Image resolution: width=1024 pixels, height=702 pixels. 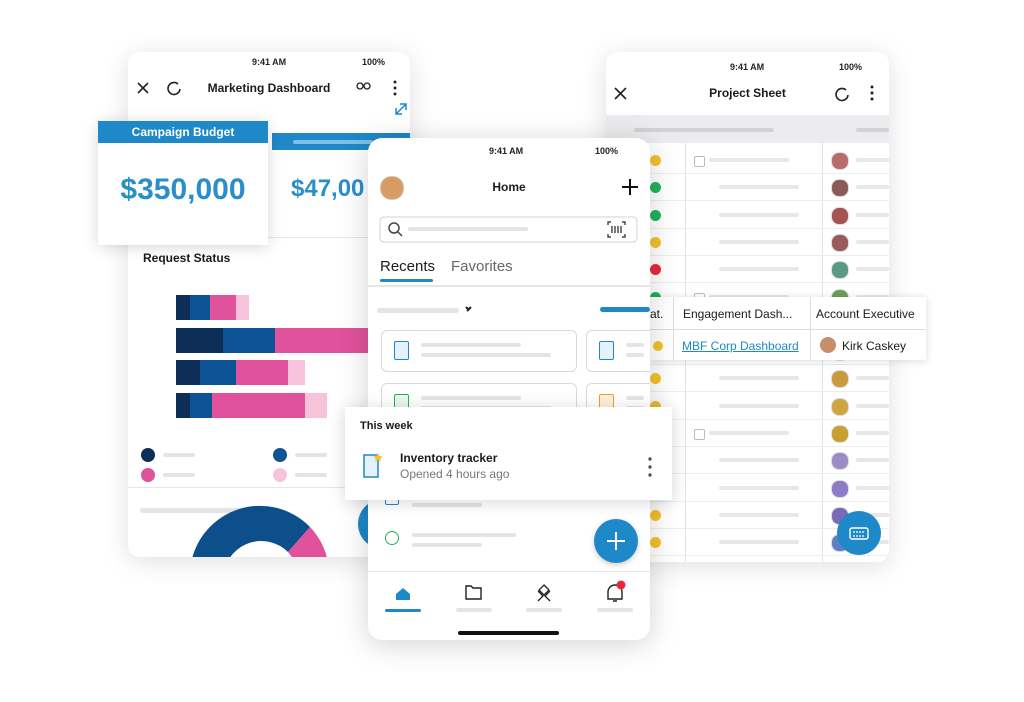 I want to click on screen-title: Home, so click(x=509, y=187).